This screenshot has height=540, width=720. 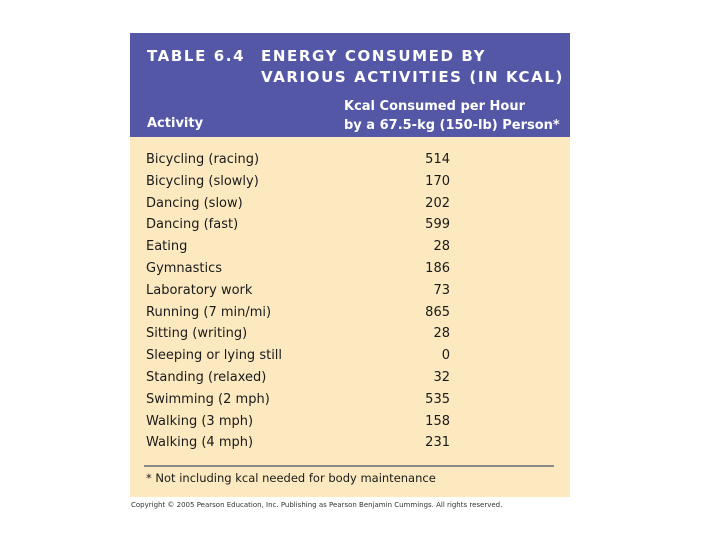 What do you see at coordinates (184, 268) in the screenshot?
I see `activity-cell: Gymnastics` at bounding box center [184, 268].